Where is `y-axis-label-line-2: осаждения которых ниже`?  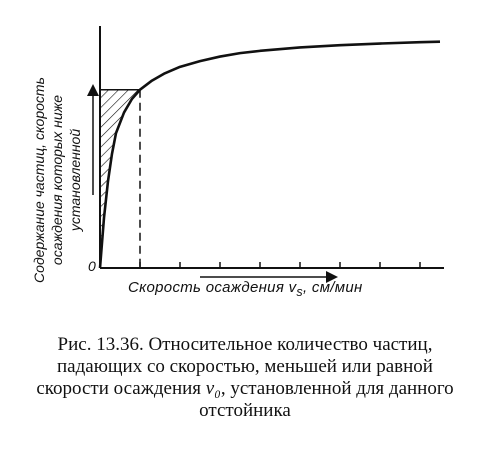
y-axis-label-line-2: осаждения которых ниже is located at coordinates (57, 180).